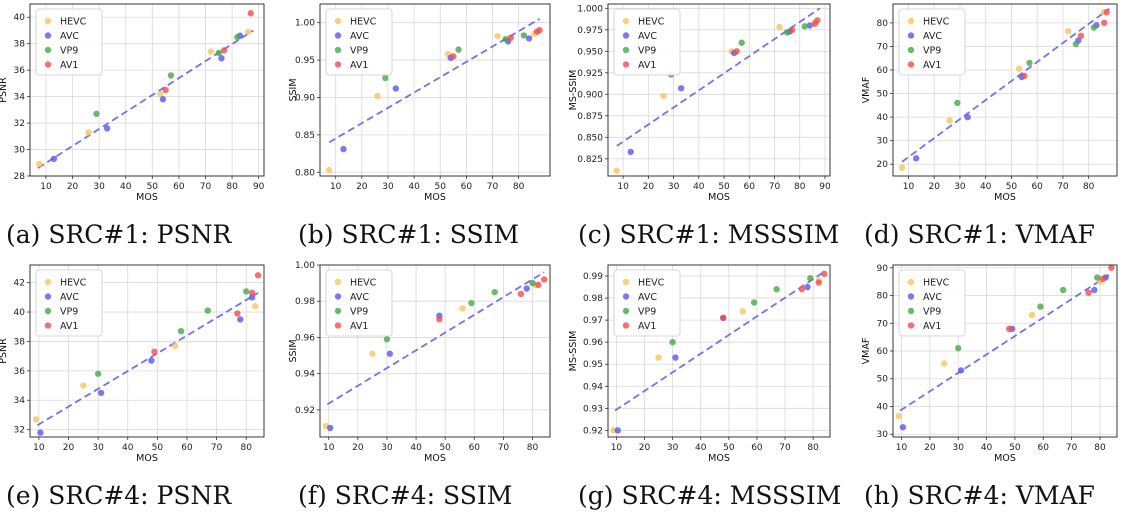  Describe the element at coordinates (932, 42) in the screenshot. I see `legend-box` at that location.